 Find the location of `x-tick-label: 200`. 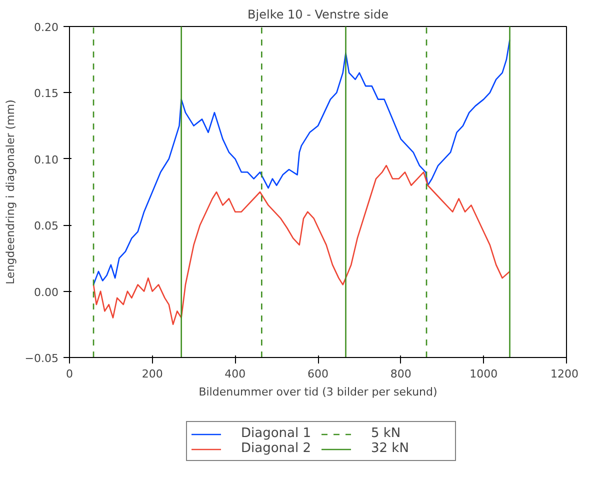

x-tick-label: 200 is located at coordinates (152, 374).